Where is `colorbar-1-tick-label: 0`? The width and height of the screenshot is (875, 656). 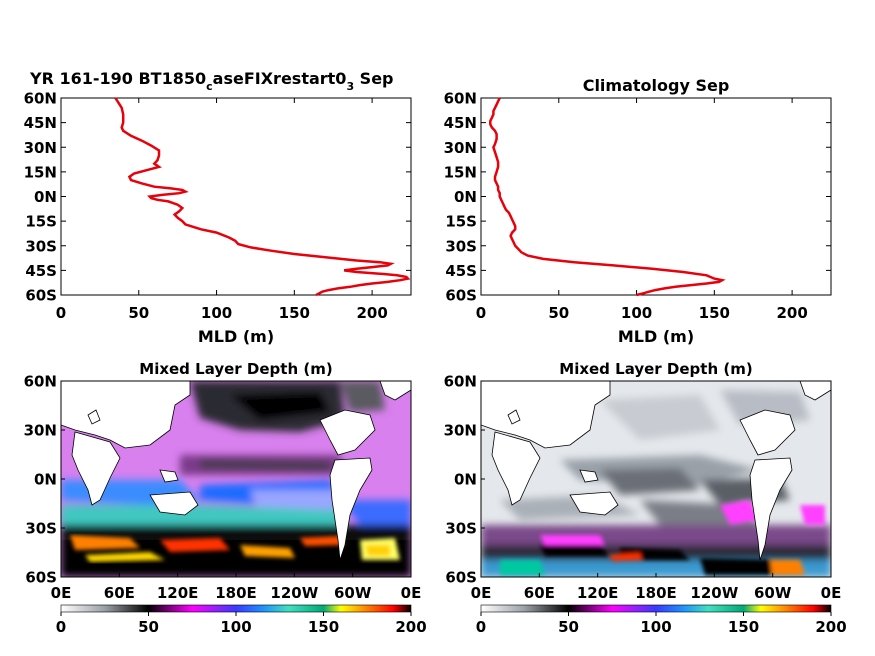
colorbar-1-tick-label: 0 is located at coordinates (61, 627).